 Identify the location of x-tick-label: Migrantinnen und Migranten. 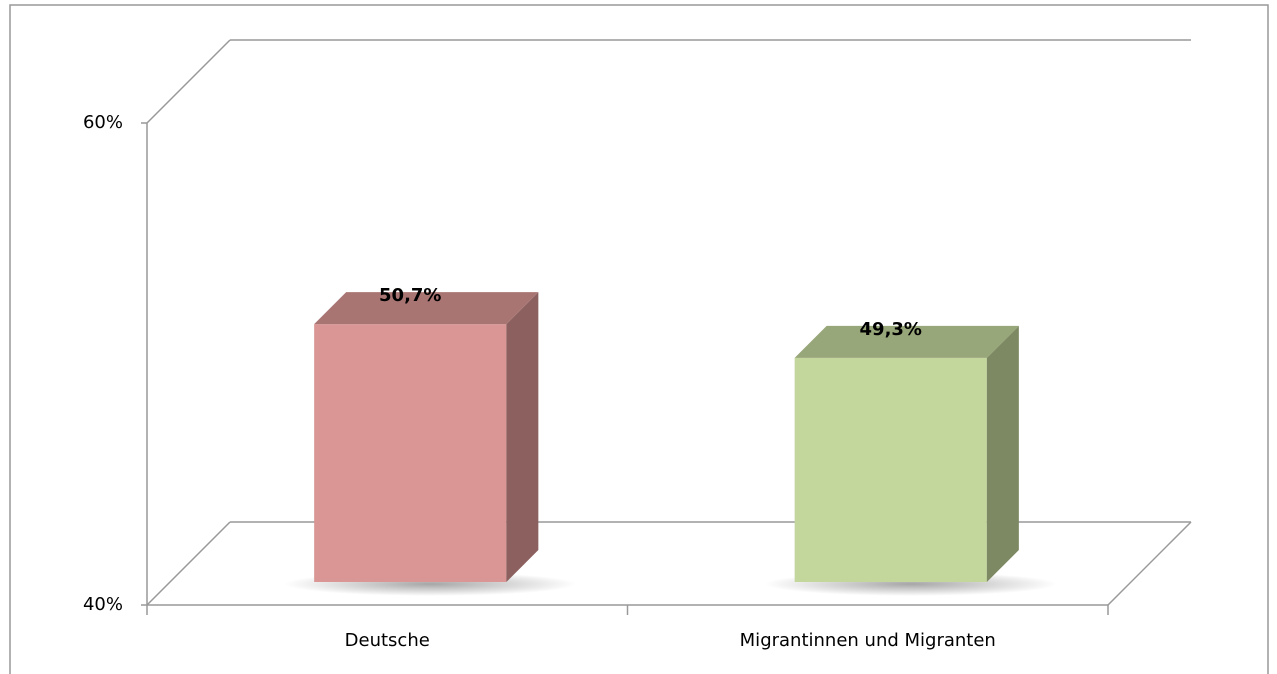
(868, 640).